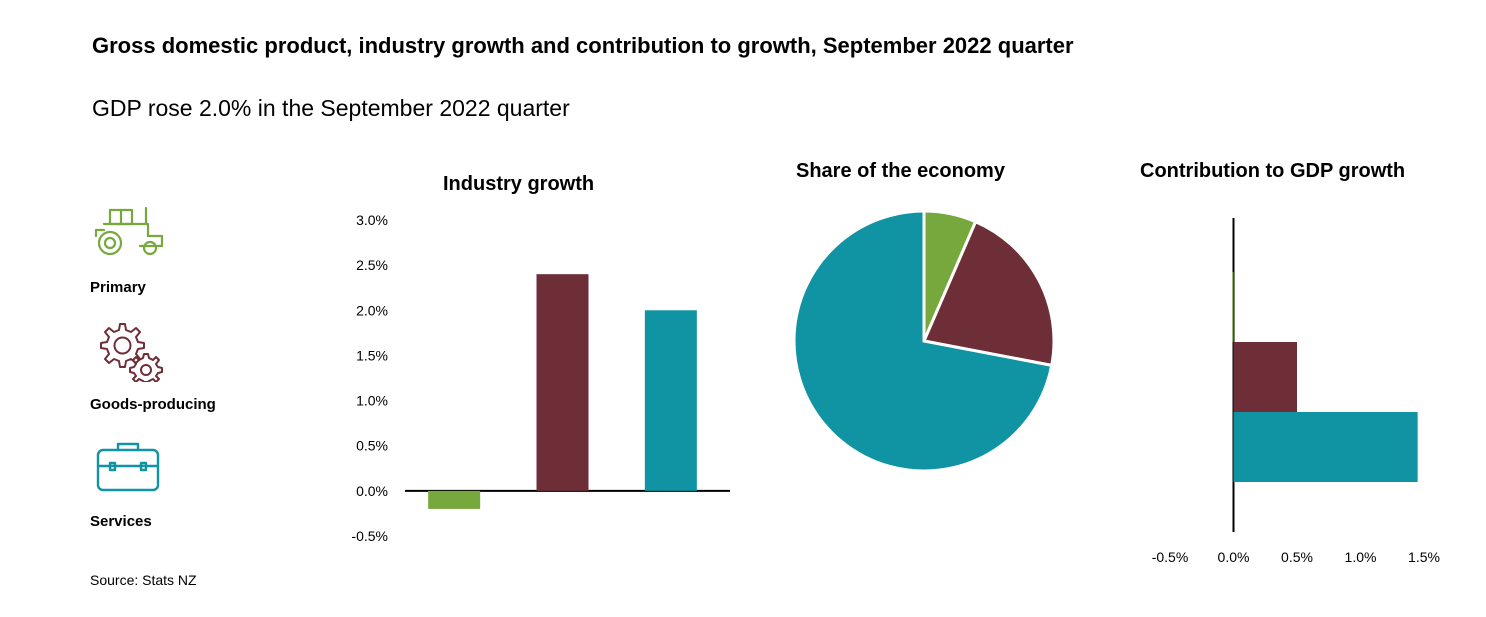 The height and width of the screenshot is (617, 1486). Describe the element at coordinates (133, 353) in the screenshot. I see `gears-icon` at that location.